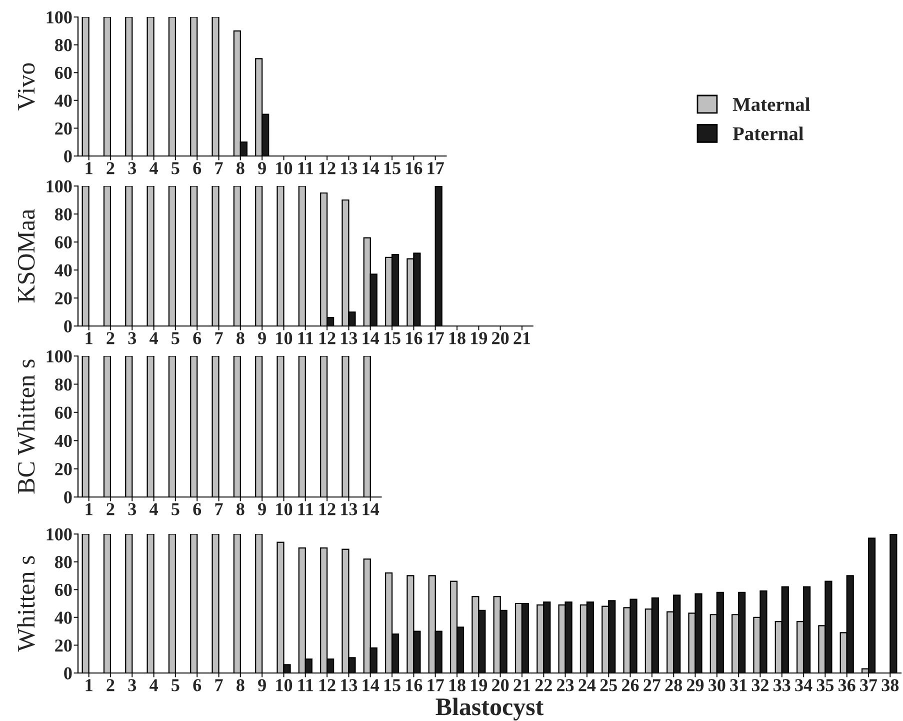  Describe the element at coordinates (26, 86) in the screenshot. I see `y-axis-title: Vivo` at that location.